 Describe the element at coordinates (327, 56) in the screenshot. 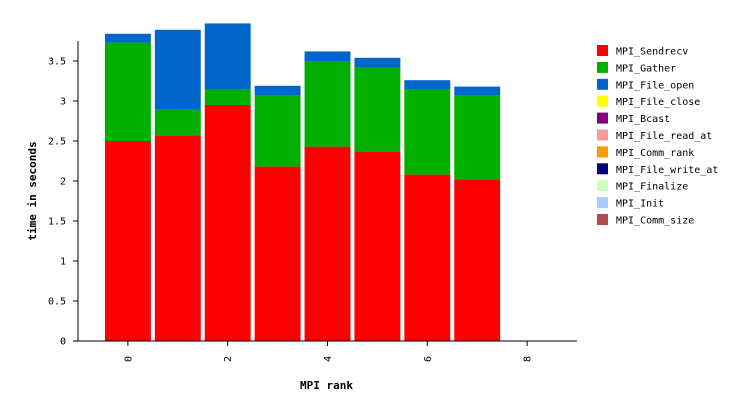

I see `bar-rank-4-mpi-file-open` at that location.